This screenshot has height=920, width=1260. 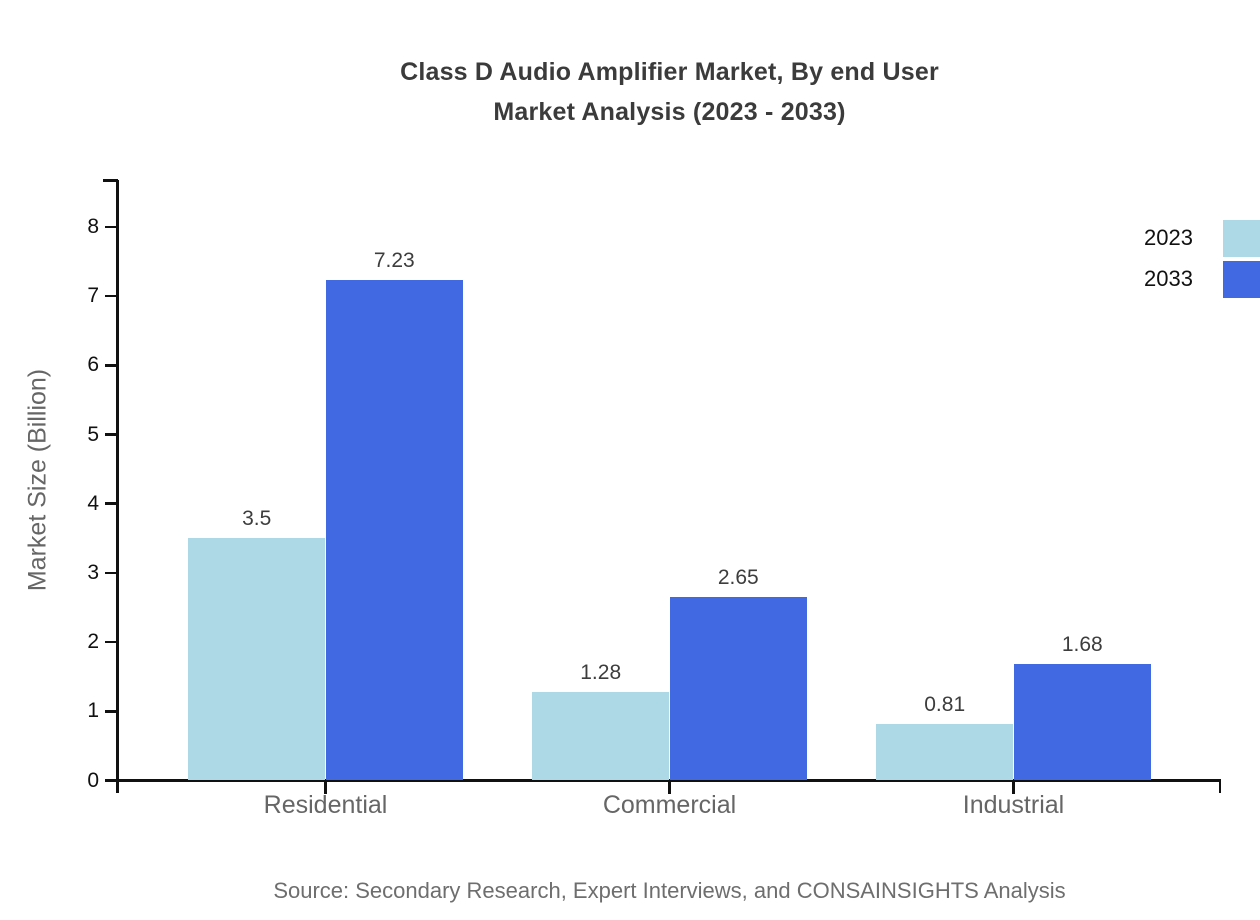 I want to click on y-tick-label: 6, so click(x=93, y=365).